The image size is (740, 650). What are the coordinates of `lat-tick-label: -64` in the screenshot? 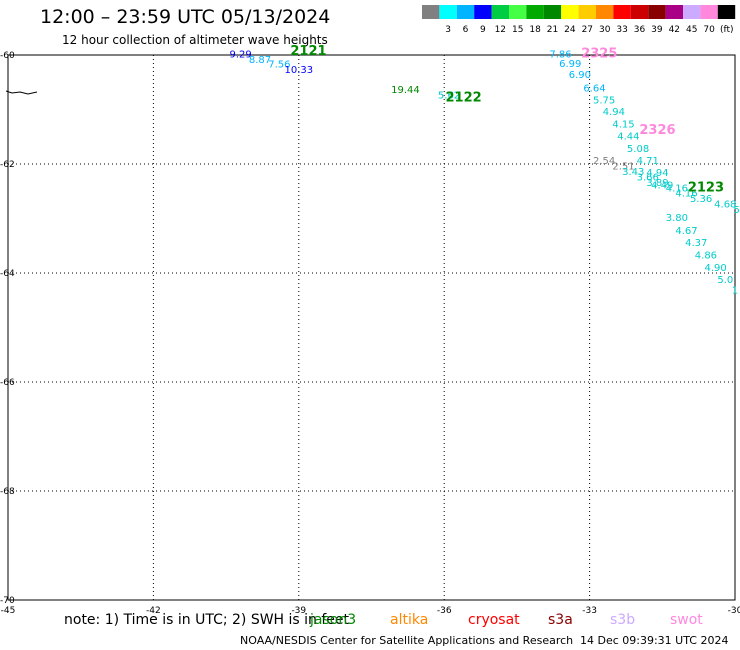 It's located at (7, 274).